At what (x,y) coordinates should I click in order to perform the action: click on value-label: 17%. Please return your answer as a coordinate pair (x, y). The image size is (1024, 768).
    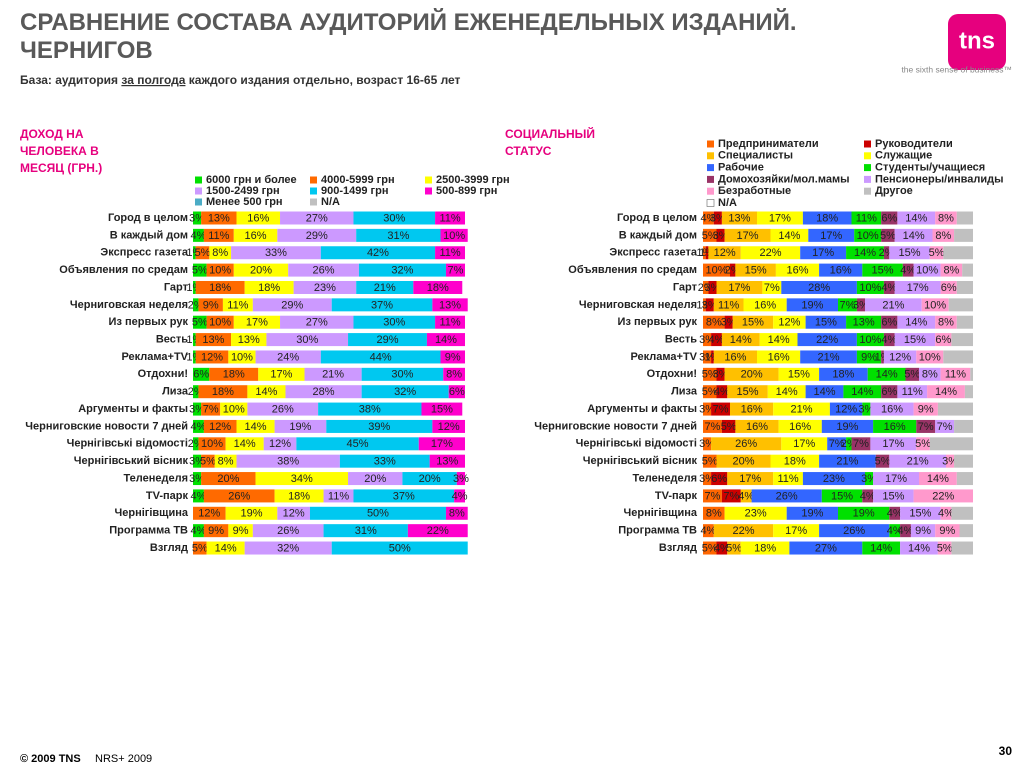
    Looking at the image, I should click on (918, 288).